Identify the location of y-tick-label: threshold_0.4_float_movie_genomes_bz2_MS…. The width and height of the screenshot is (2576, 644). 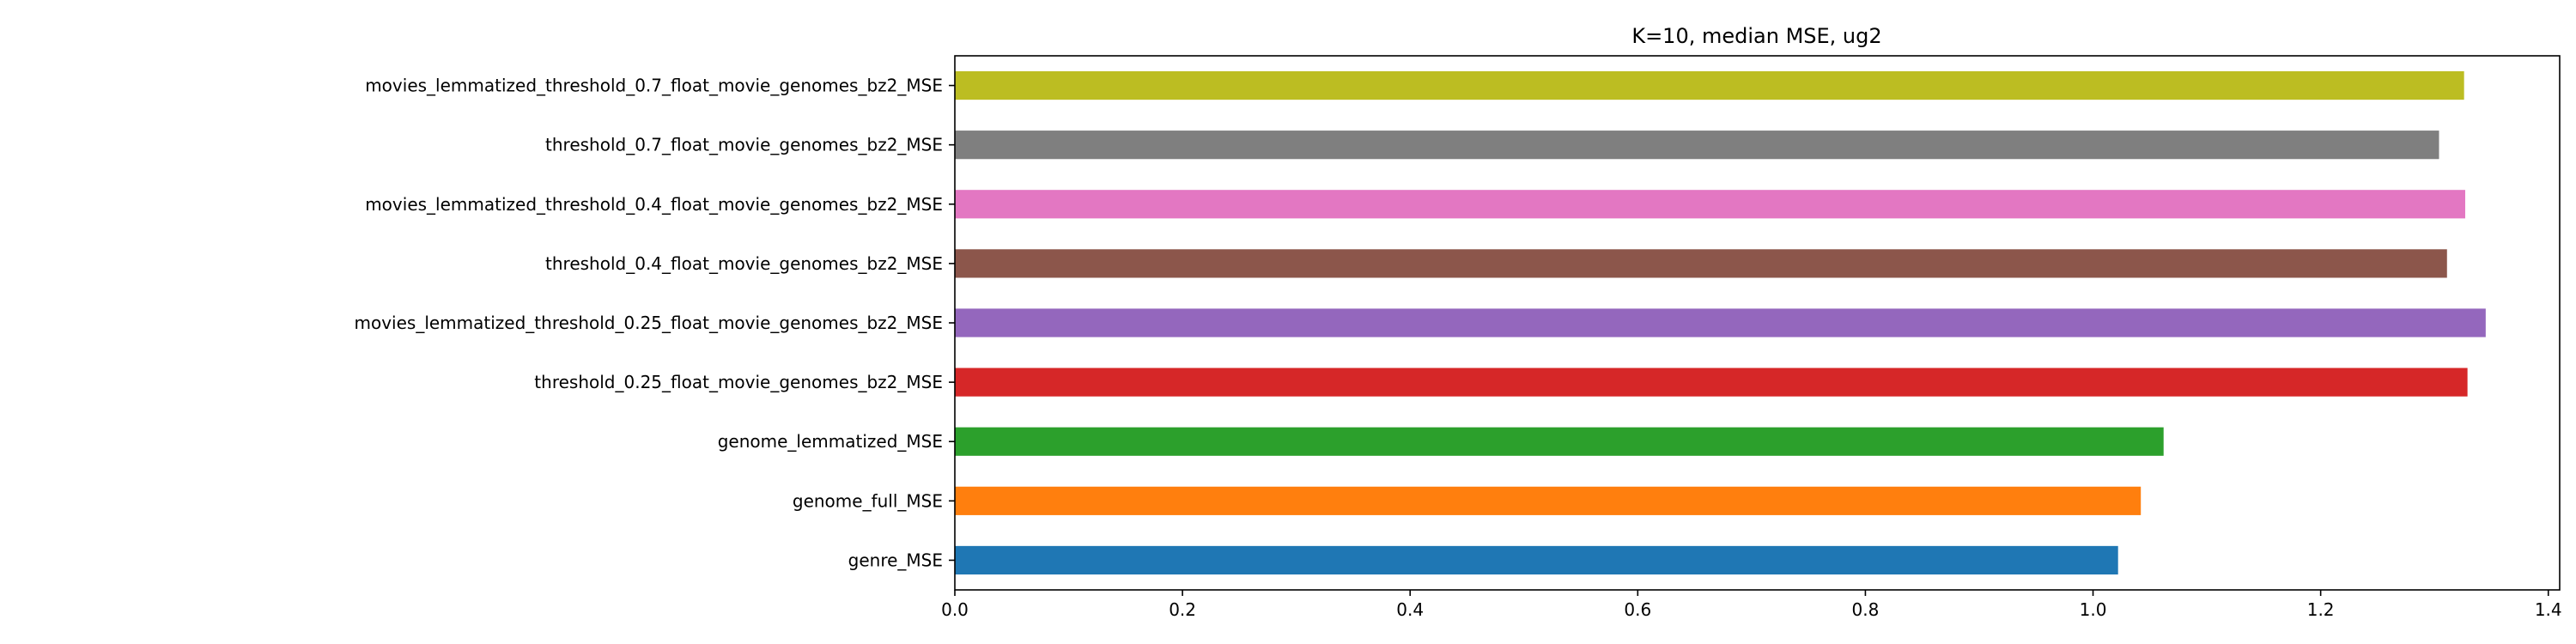
(744, 263).